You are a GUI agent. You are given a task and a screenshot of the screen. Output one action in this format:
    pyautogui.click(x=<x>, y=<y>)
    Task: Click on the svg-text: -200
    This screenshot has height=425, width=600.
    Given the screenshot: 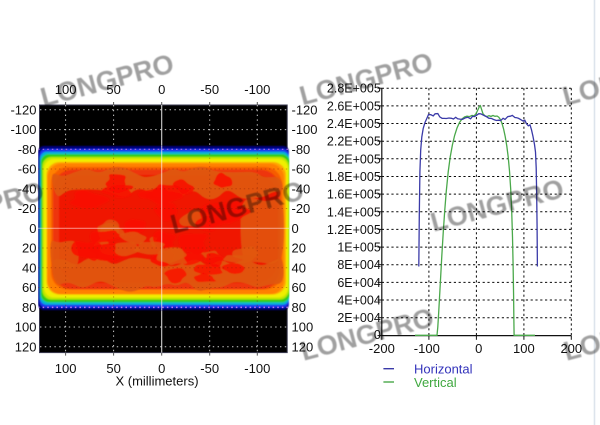 What is the action you would take?
    pyautogui.click(x=382, y=348)
    